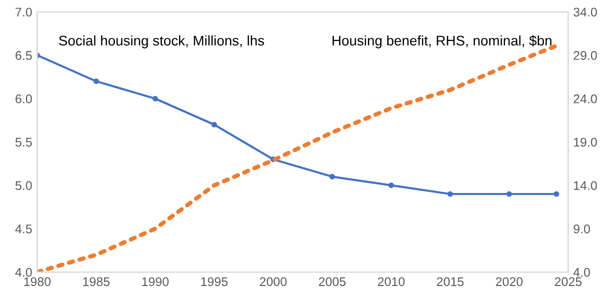 The image size is (600, 305). I want to click on y-tick-label: 7.0, so click(24, 12).